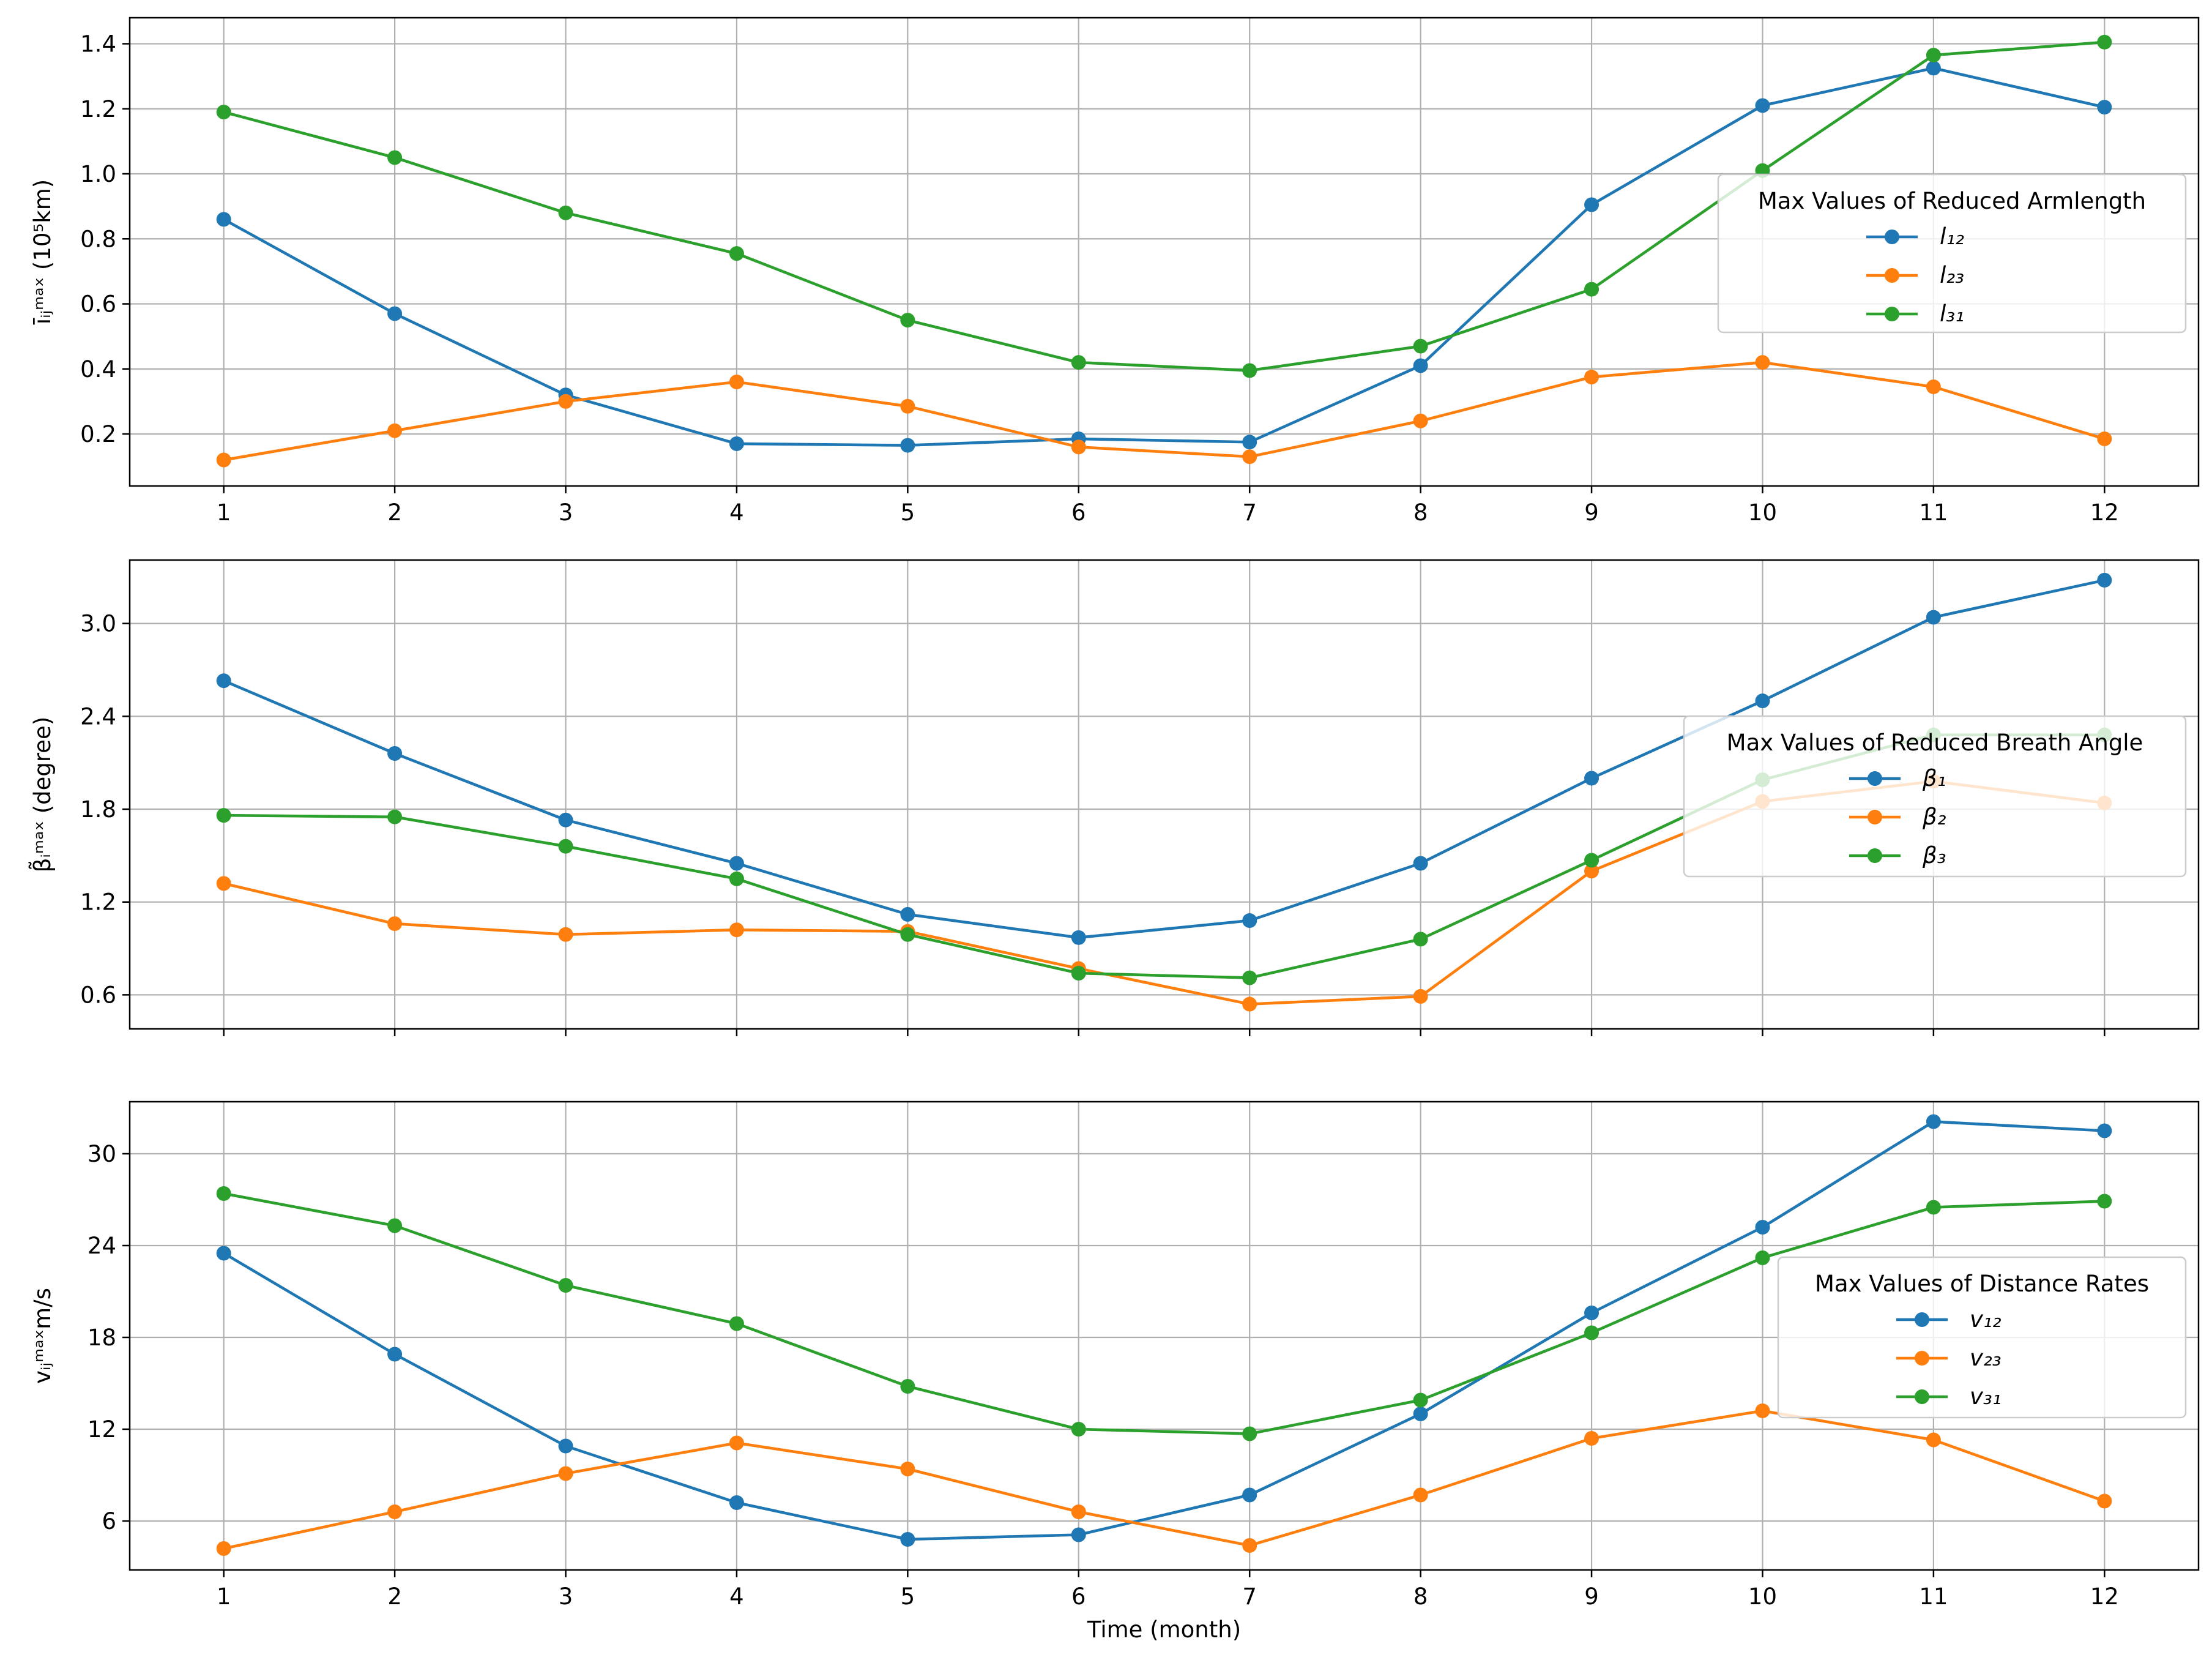 The height and width of the screenshot is (1663, 2212). What do you see at coordinates (1934, 855) in the screenshot?
I see `legend-label: β₃` at bounding box center [1934, 855].